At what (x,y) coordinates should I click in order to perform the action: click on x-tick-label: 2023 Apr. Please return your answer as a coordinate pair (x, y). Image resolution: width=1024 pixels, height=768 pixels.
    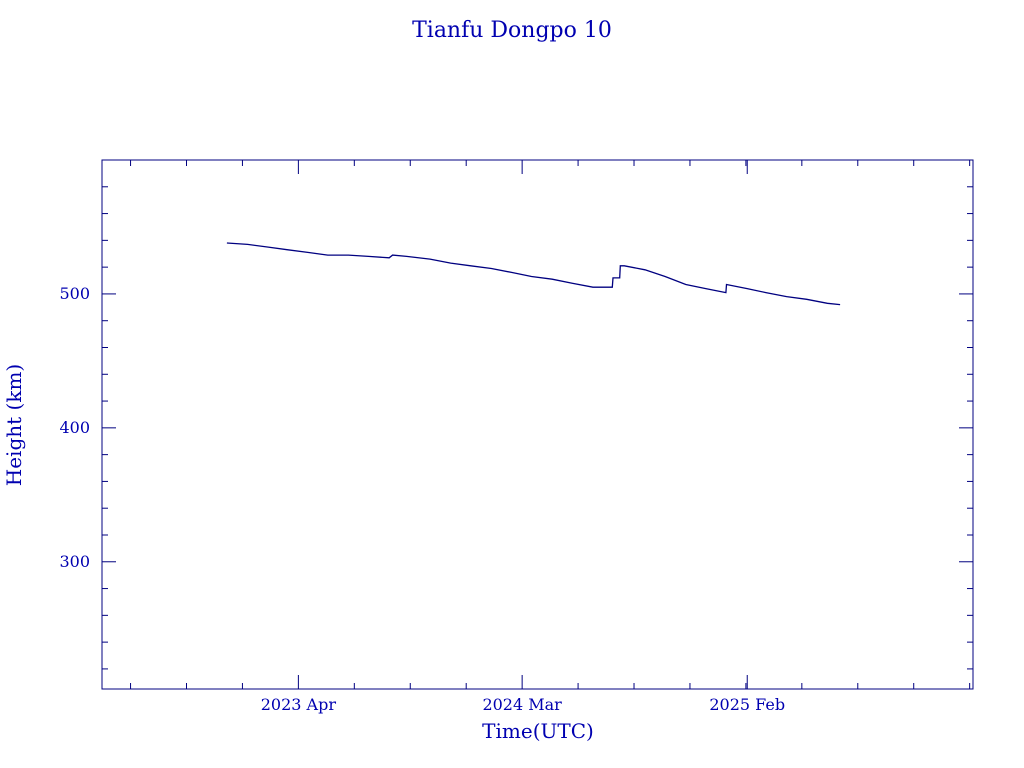
    Looking at the image, I should click on (299, 704).